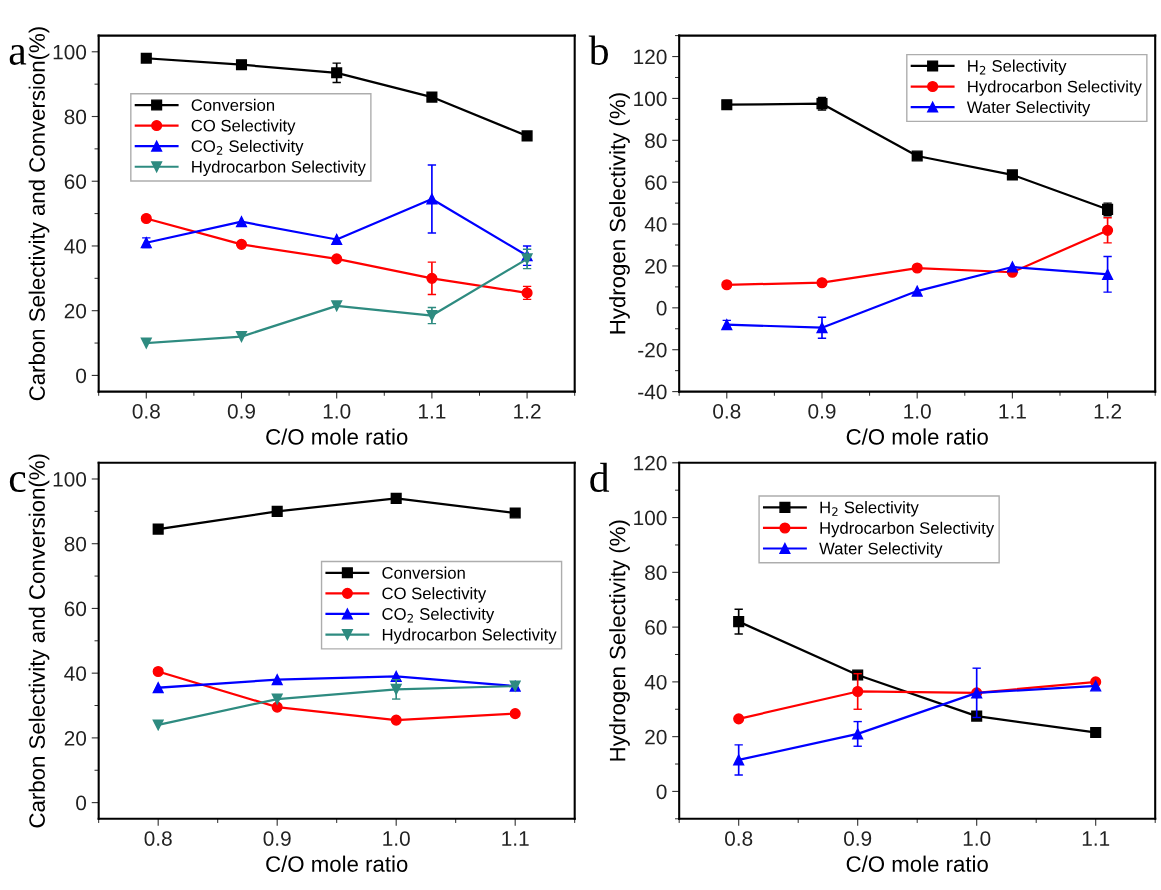  Describe the element at coordinates (17, 482) in the screenshot. I see `chart-title: c` at that location.